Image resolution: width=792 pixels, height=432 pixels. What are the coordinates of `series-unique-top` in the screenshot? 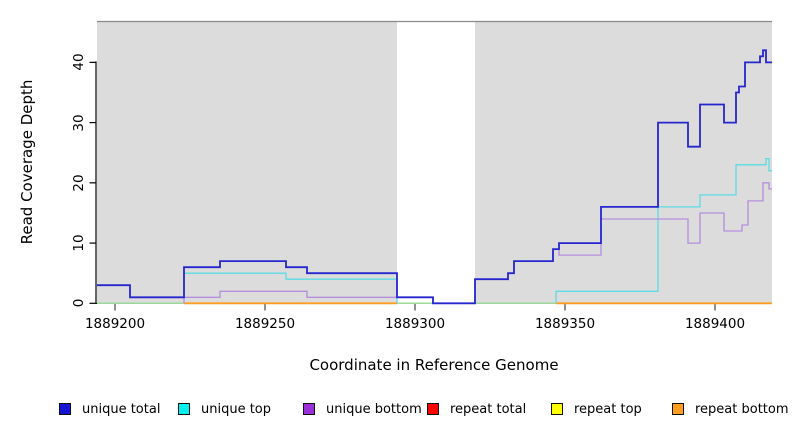 It's located at (663, 231).